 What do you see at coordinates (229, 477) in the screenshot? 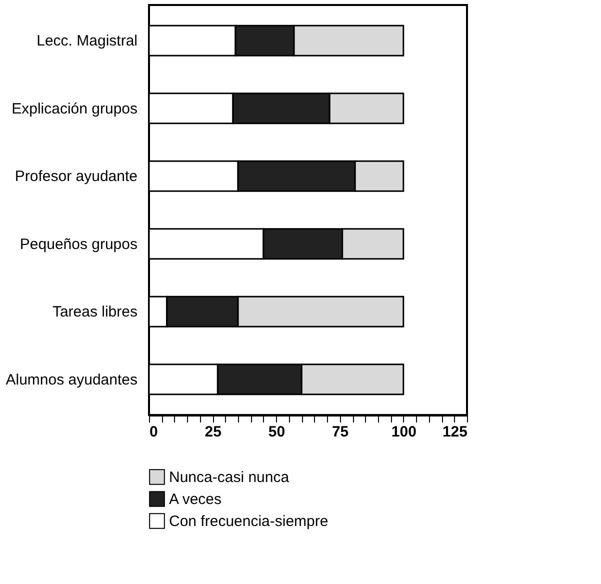
I see `legend-label: Nunca-casi nunca` at bounding box center [229, 477].